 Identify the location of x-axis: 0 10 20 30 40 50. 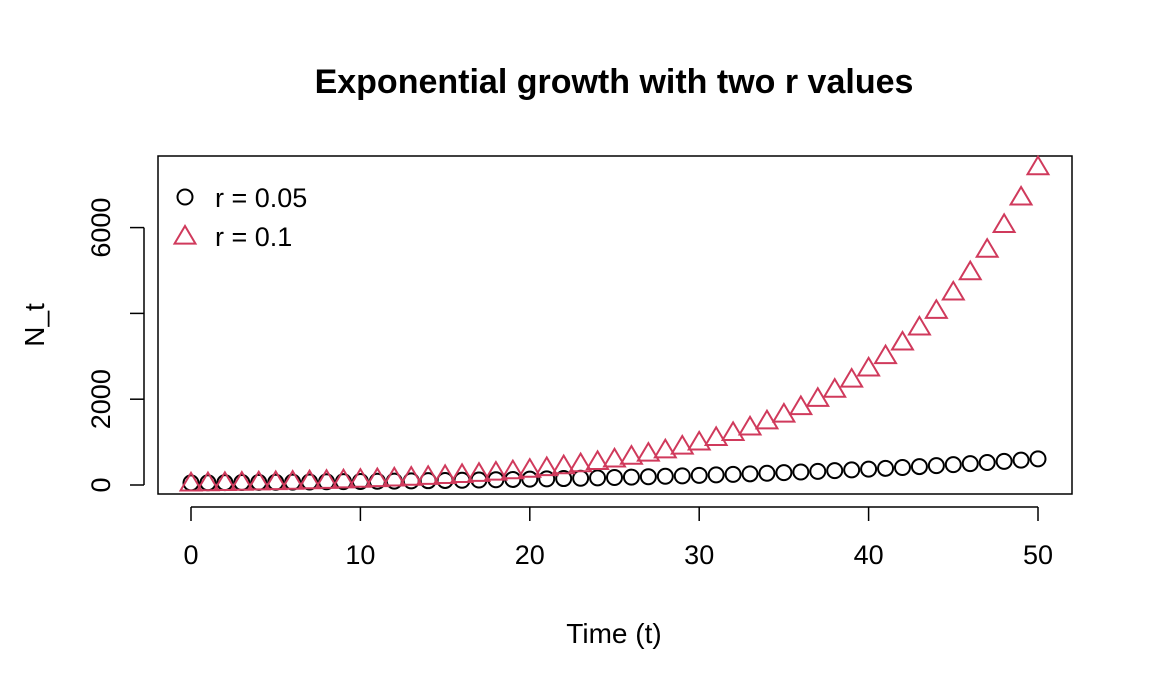
(618, 538).